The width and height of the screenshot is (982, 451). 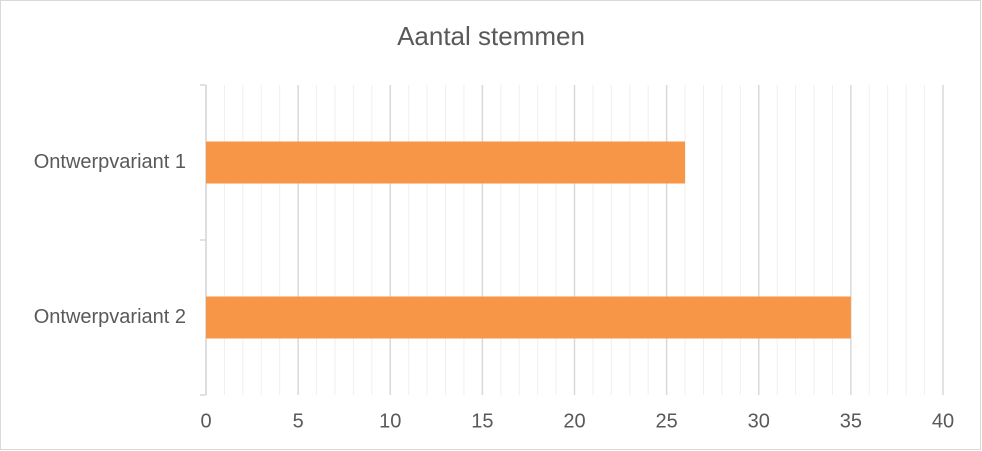 I want to click on x-tick-label: 40, so click(x=943, y=421).